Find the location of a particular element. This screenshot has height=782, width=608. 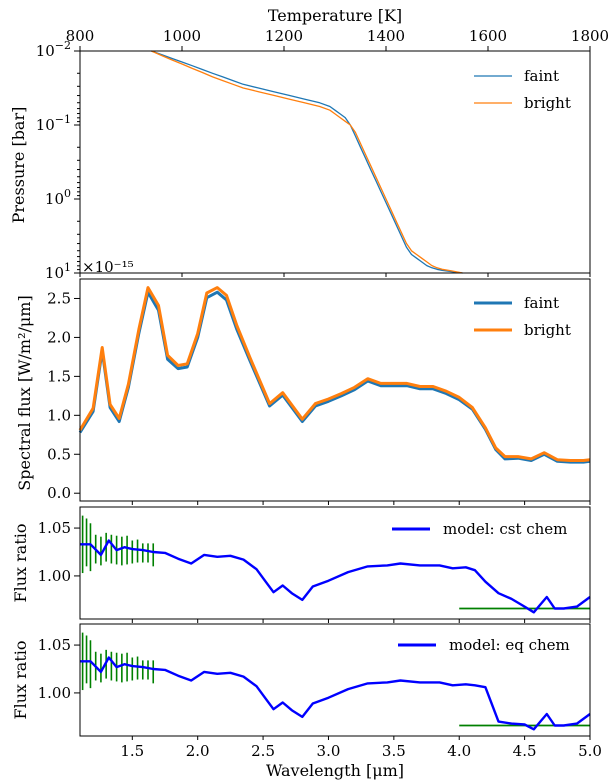

y-tick-label: 10¹ is located at coordinates (58, 271).